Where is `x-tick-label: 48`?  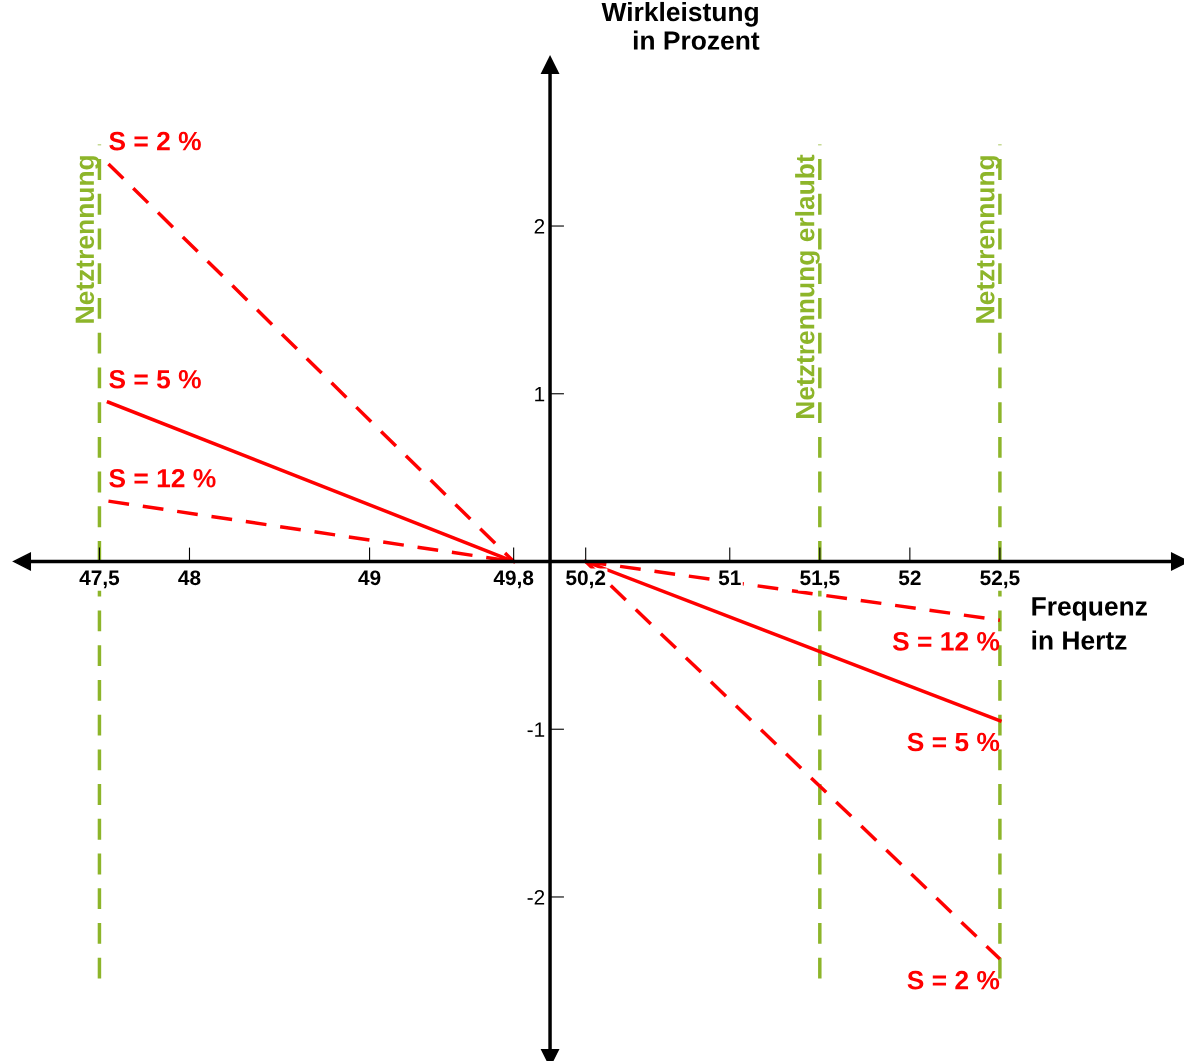 x-tick-label: 48 is located at coordinates (189, 578).